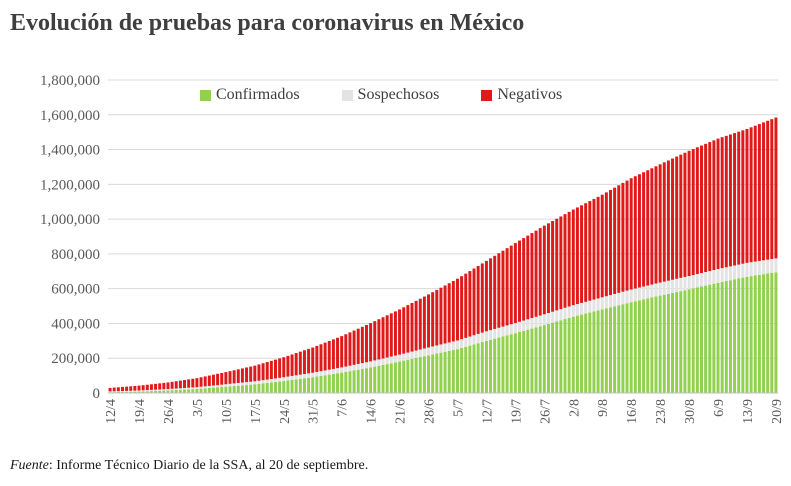  What do you see at coordinates (227, 411) in the screenshot?
I see `x-tick-label: 10/5` at bounding box center [227, 411].